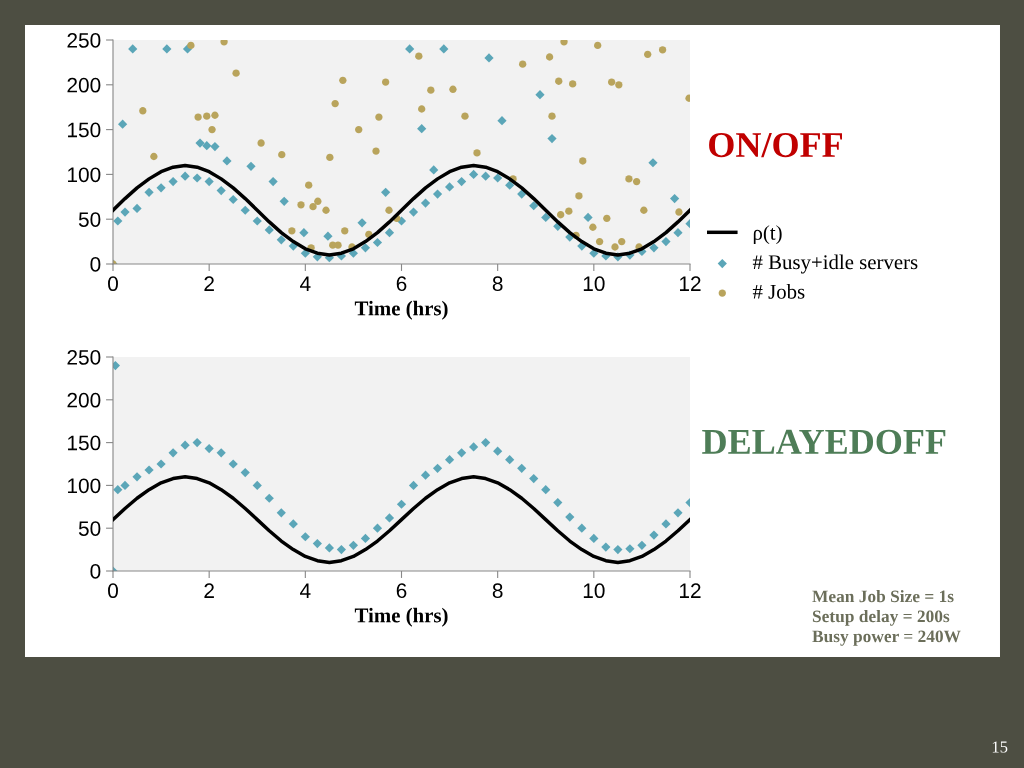  I want to click on text: DELAYEDOFF, so click(824, 442).